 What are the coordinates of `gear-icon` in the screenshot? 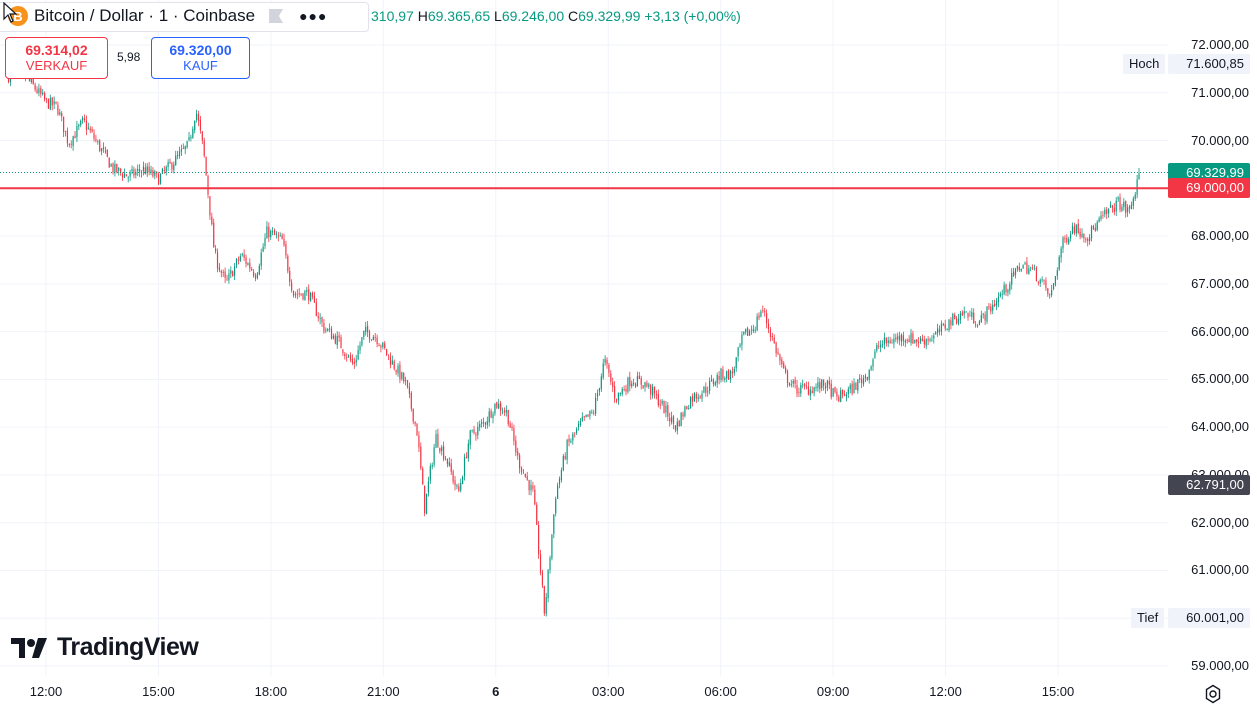 It's located at (1213, 694).